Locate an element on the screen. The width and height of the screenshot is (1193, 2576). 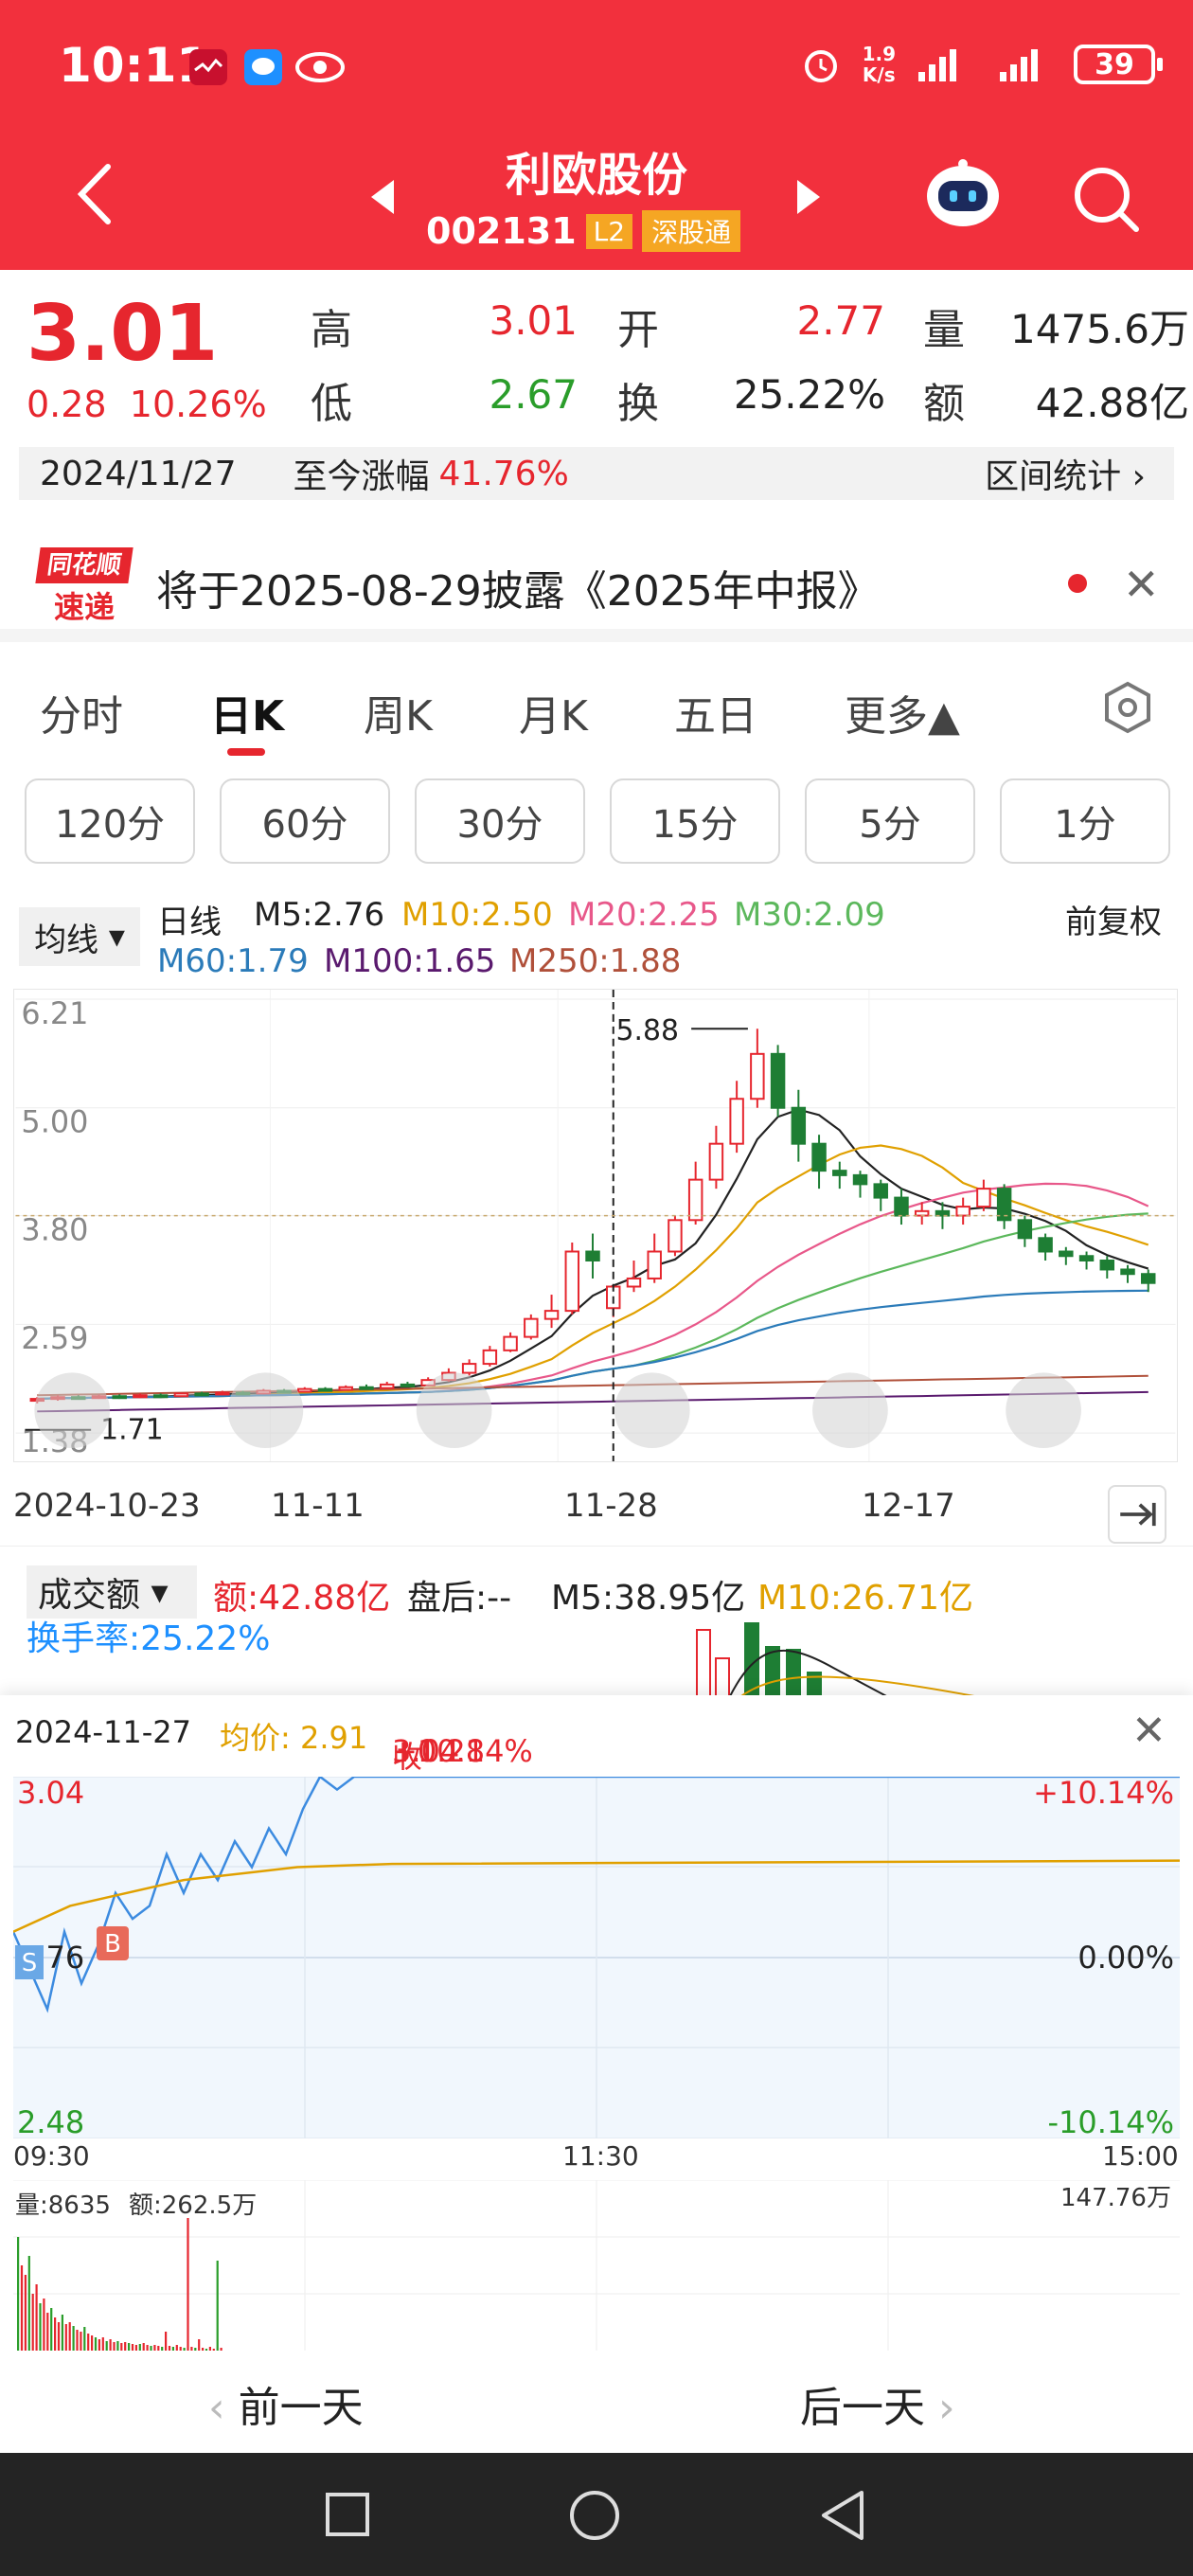
search-icon is located at coordinates (1106, 199).